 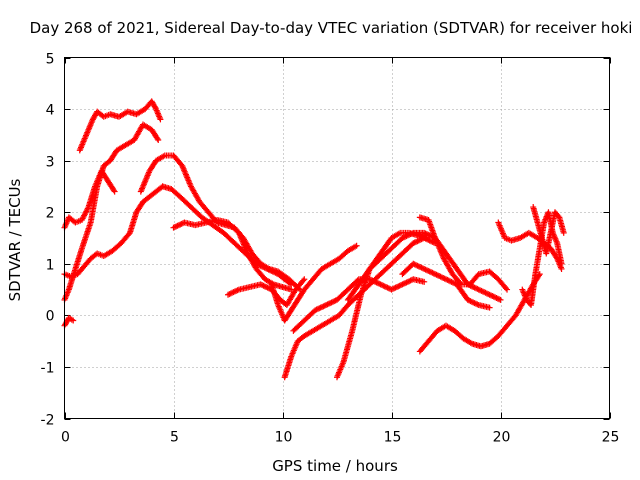 I want to click on series-arc-l, so click(x=359, y=305).